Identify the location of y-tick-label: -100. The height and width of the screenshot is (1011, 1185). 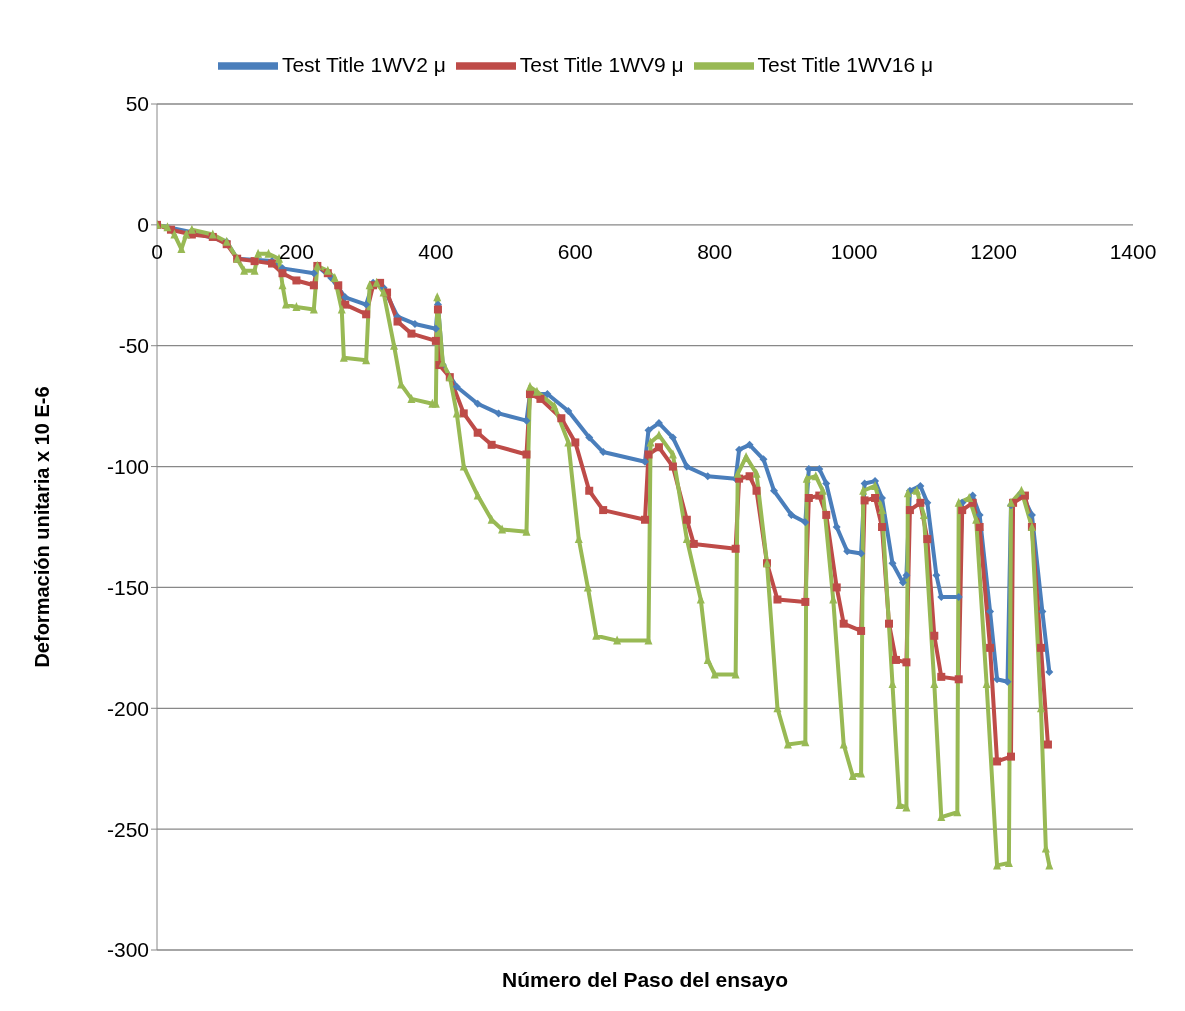
(127, 467).